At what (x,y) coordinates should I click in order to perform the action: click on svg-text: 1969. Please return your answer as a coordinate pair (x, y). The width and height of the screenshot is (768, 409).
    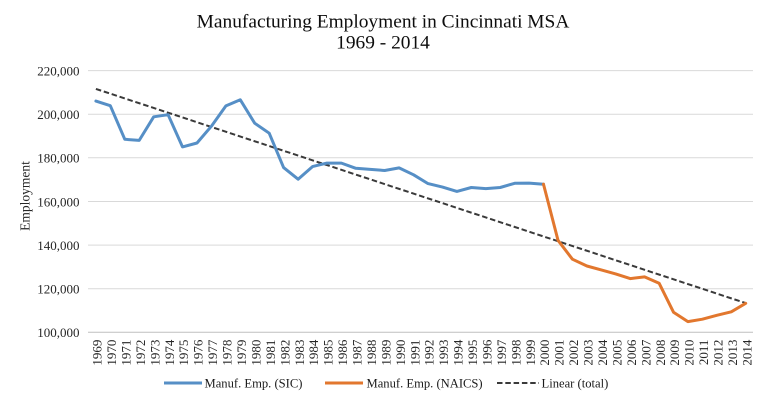
    Looking at the image, I should click on (97, 353).